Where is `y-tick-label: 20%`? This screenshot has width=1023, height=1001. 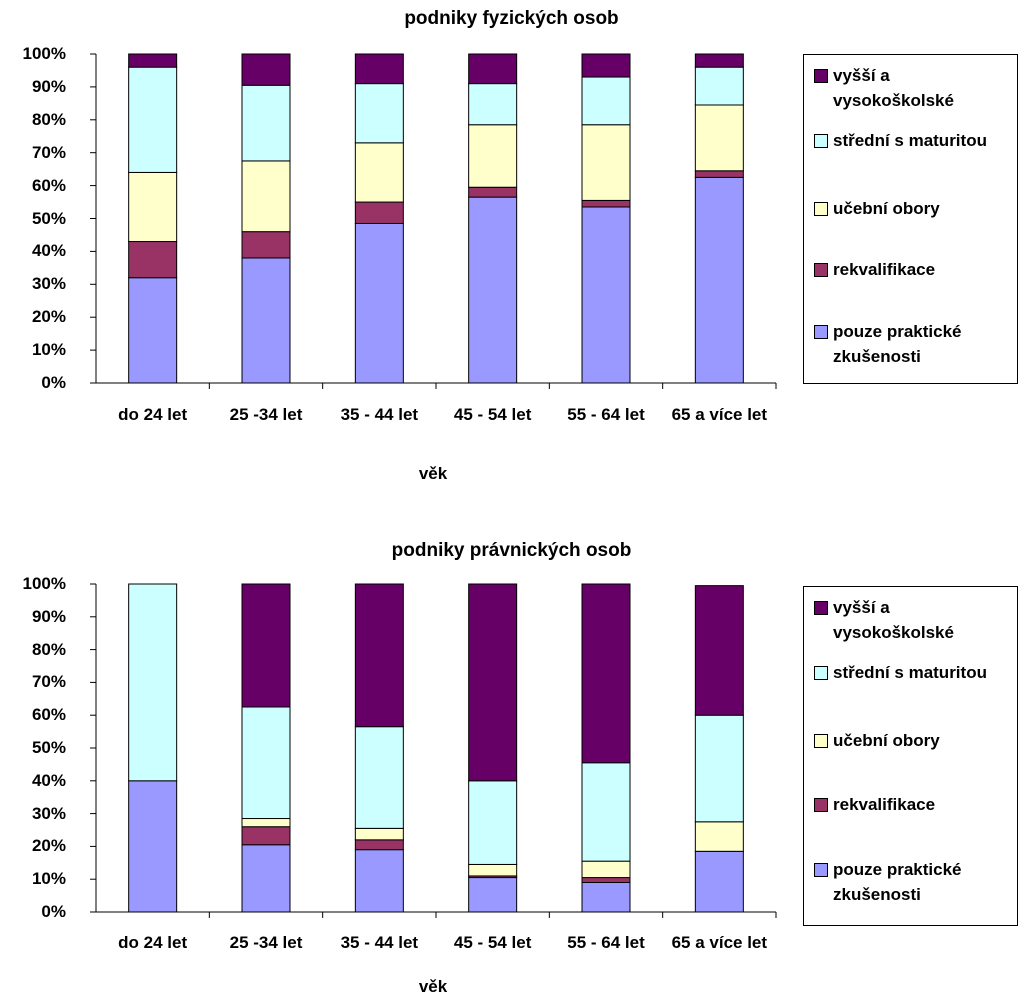
y-tick-label: 20% is located at coordinates (48, 317).